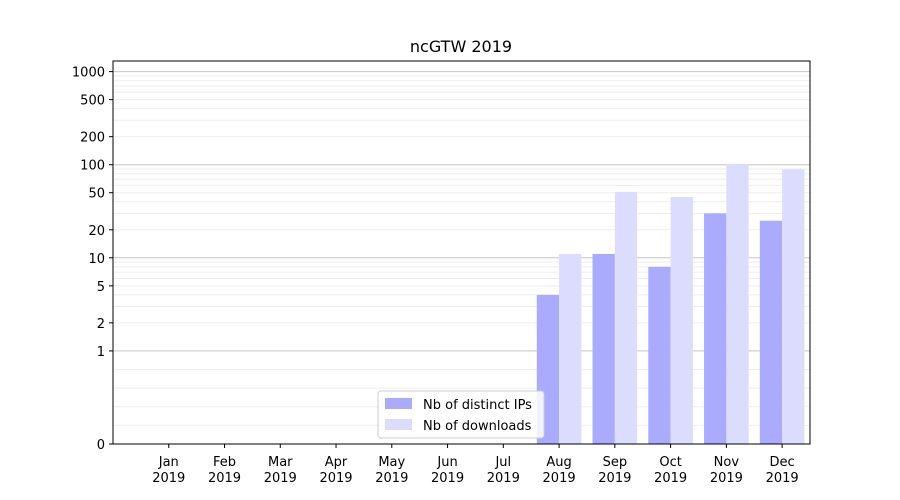 Image resolution: width=900 pixels, height=500 pixels. What do you see at coordinates (502, 462) in the screenshot?
I see `x-tick-label-month: Jul` at bounding box center [502, 462].